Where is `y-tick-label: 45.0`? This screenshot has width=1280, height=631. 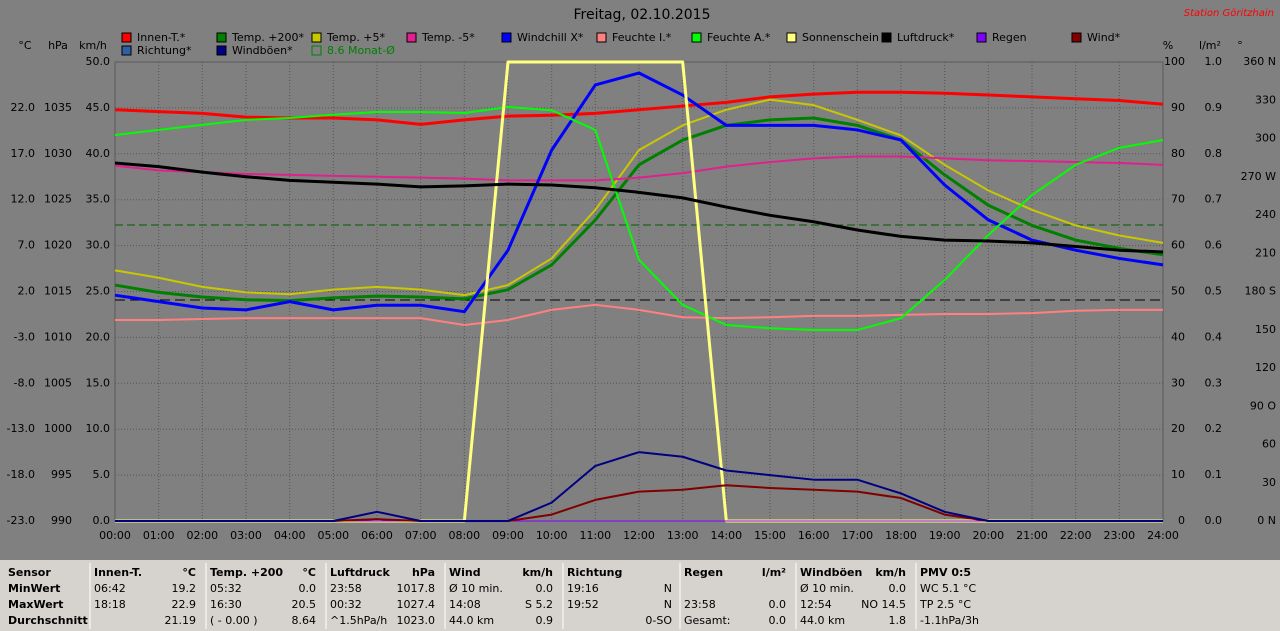 y-tick-label: 45.0 is located at coordinates (98, 107).